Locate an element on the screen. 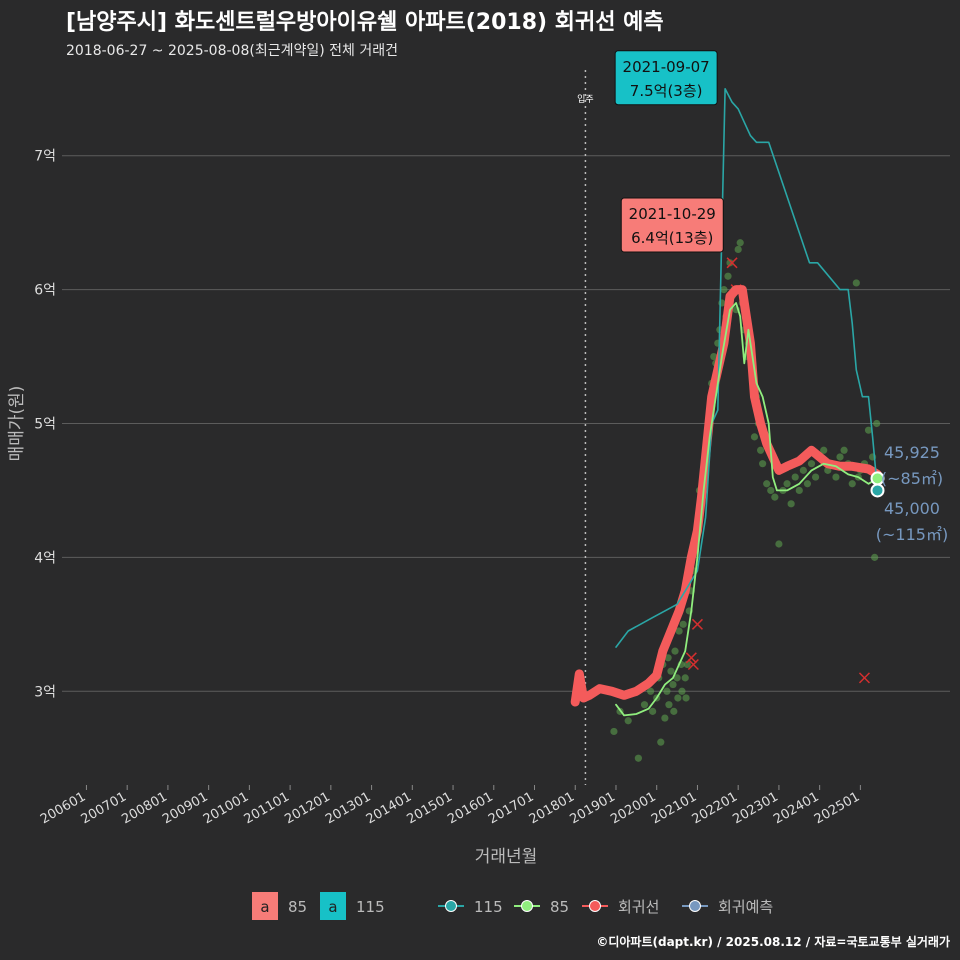  x-tick-label: 202201 is located at coordinates (715, 808).